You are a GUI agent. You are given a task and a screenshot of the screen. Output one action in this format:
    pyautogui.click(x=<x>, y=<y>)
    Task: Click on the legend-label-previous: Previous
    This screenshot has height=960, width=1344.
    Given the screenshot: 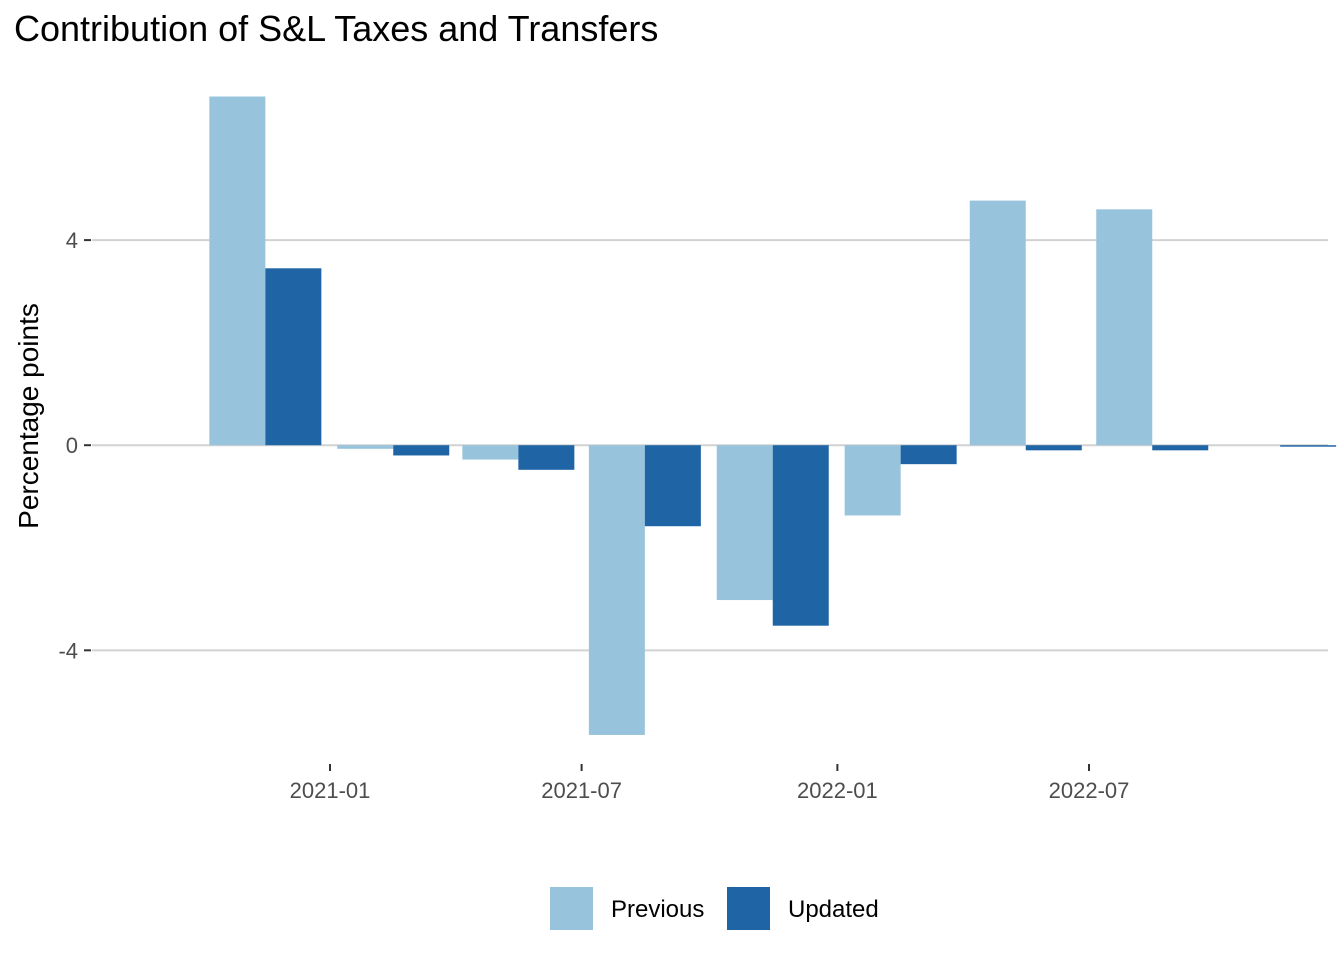 What is the action you would take?
    pyautogui.click(x=657, y=909)
    